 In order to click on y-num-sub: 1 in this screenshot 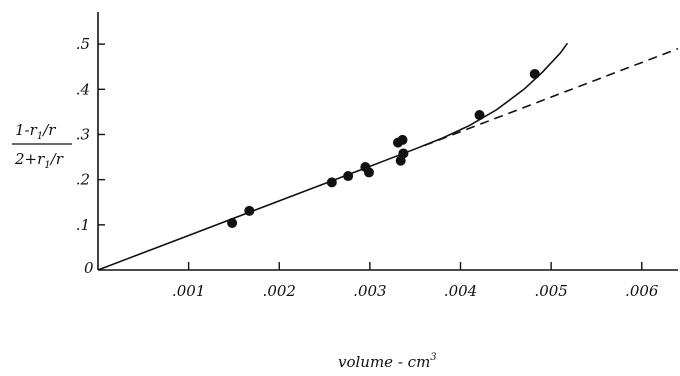, I will do `click(40, 136)`.